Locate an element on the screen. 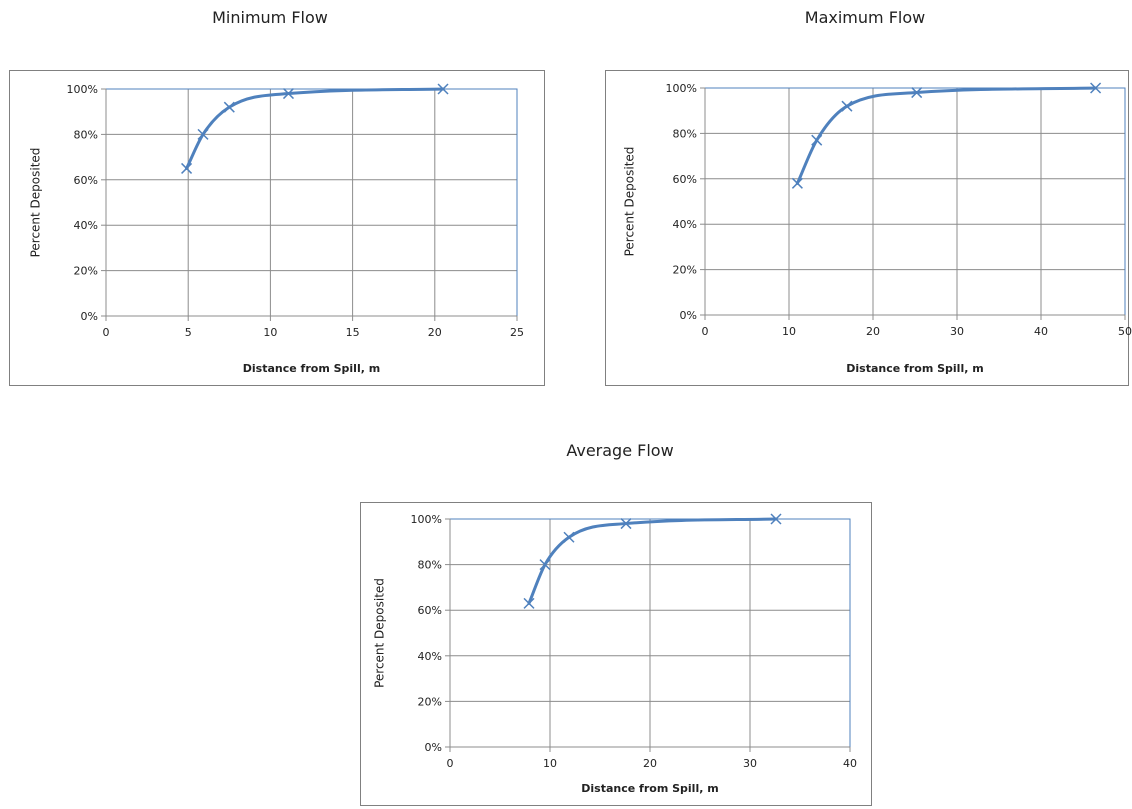 Image resolution: width=1132 pixels, height=809 pixels. x-tick-label: 5 is located at coordinates (188, 332).